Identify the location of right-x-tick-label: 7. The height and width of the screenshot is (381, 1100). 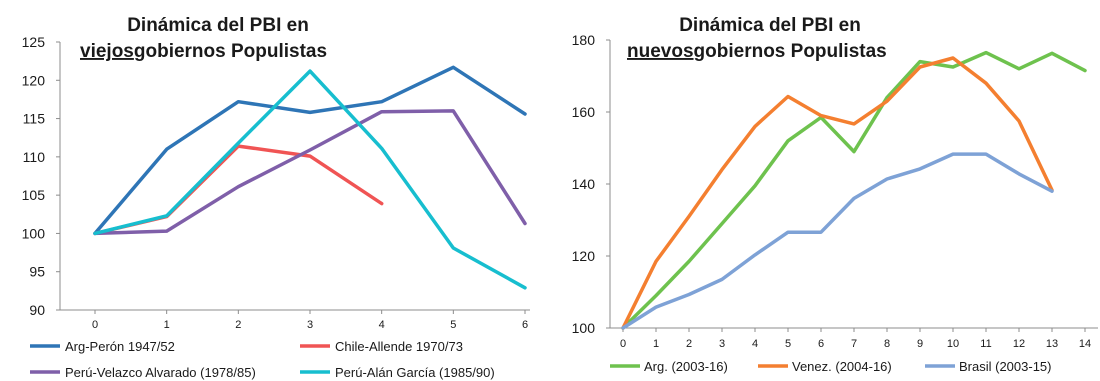
(854, 344).